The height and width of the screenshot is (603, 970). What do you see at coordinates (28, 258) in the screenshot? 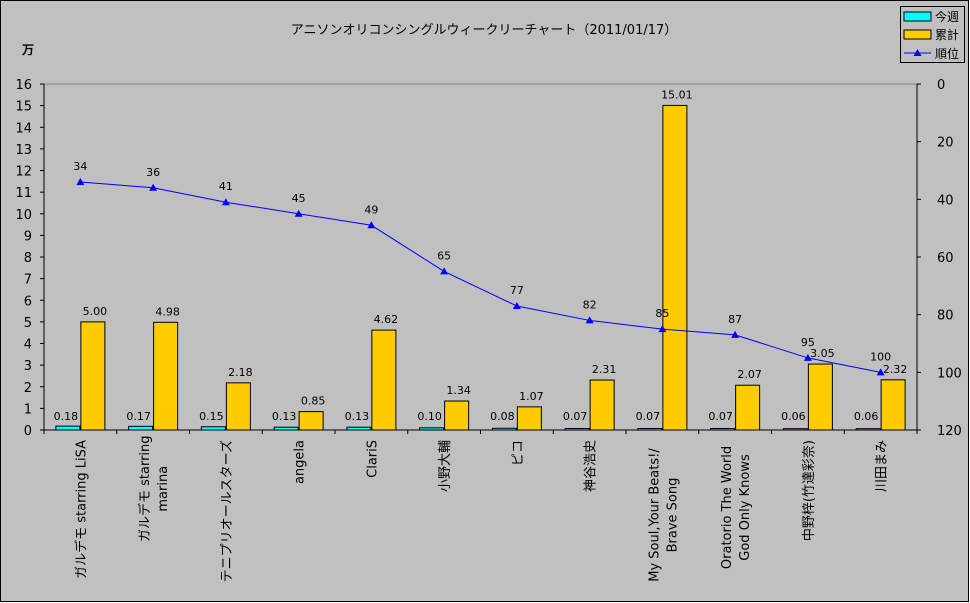
I see `left-tick-label: 8` at bounding box center [28, 258].